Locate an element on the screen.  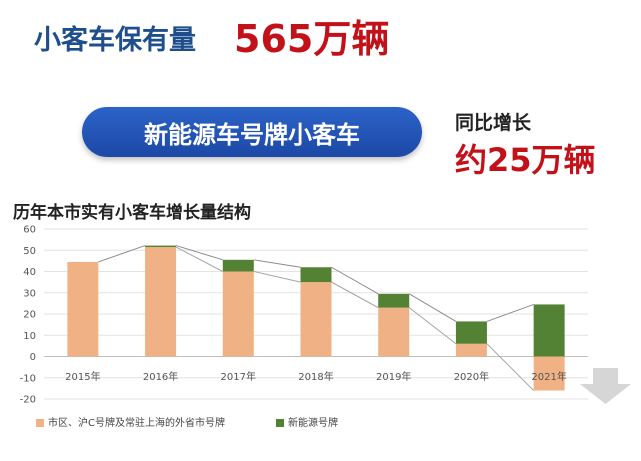
y-tick-label: 10 is located at coordinates (29, 336).